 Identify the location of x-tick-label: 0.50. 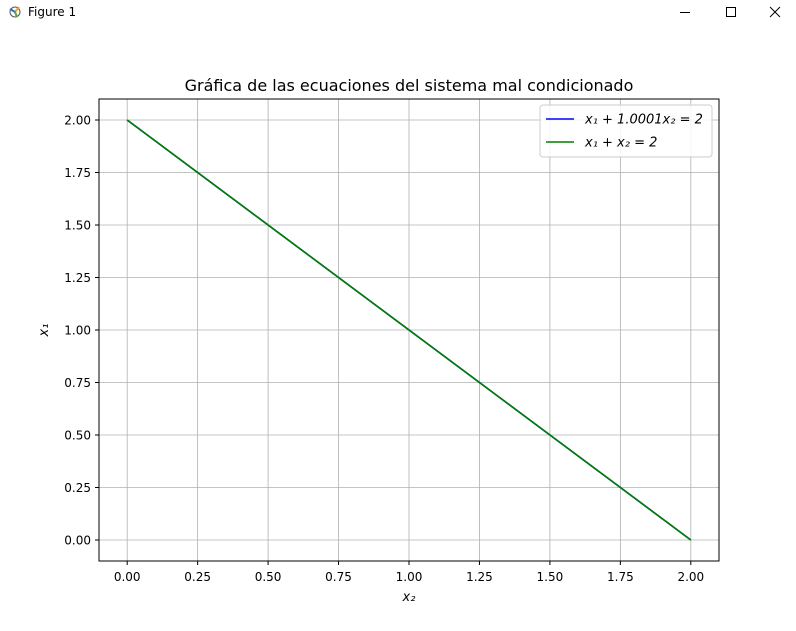
(268, 577).